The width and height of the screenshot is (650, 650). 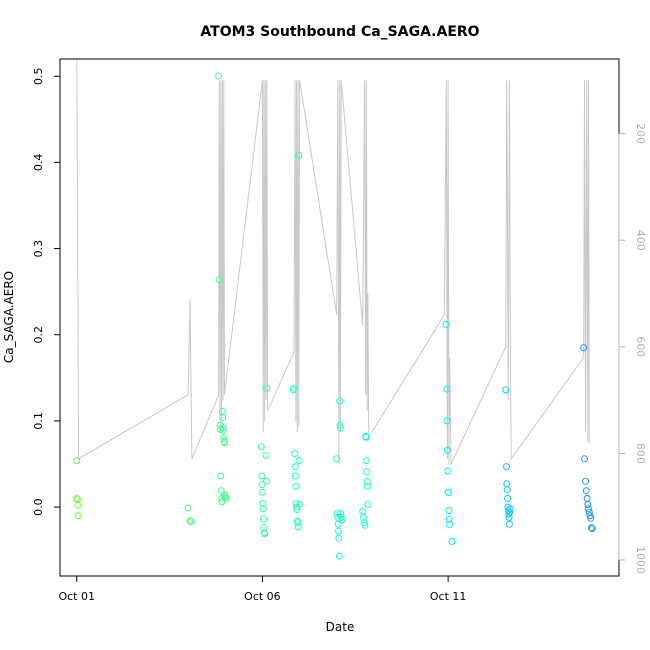 What do you see at coordinates (340, 627) in the screenshot?
I see `x-axis-label: Date` at bounding box center [340, 627].